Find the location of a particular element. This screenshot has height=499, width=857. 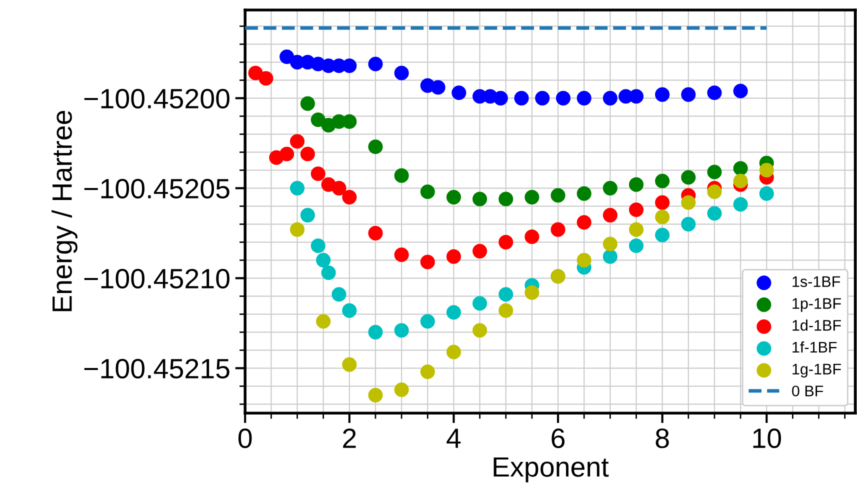

y-axis-title: Energy / Hartree is located at coordinates (65, 211).